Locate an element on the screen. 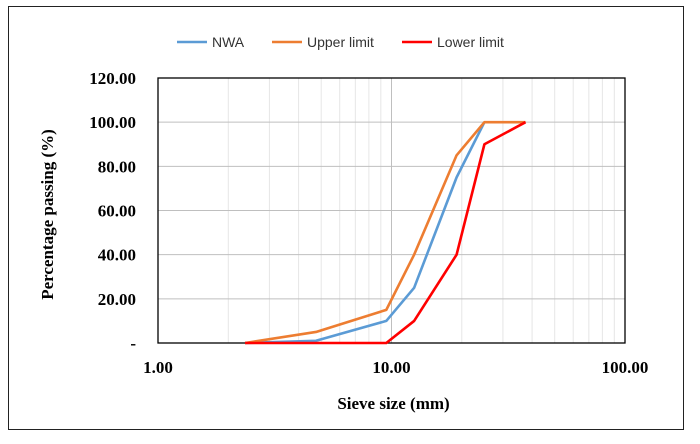 This screenshot has width=700, height=444. x-tick-label: 100.00 is located at coordinates (625, 367).